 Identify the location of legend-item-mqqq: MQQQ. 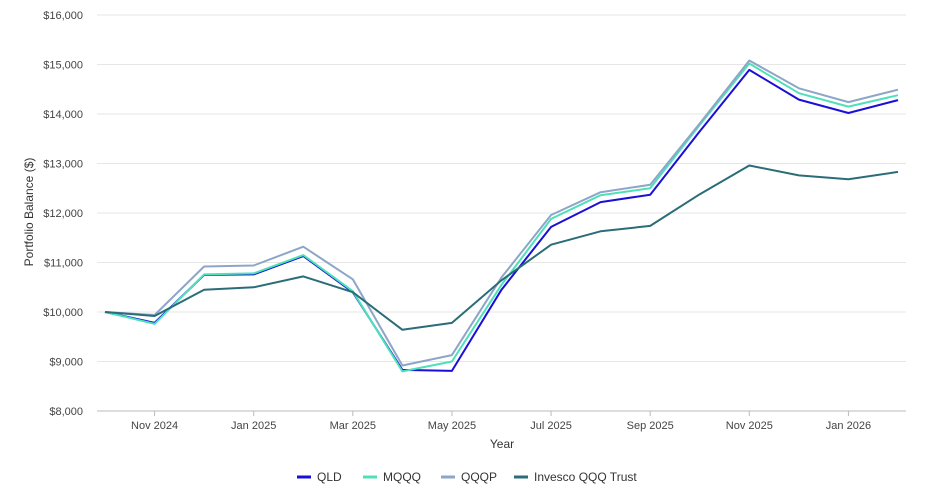
(392, 477).